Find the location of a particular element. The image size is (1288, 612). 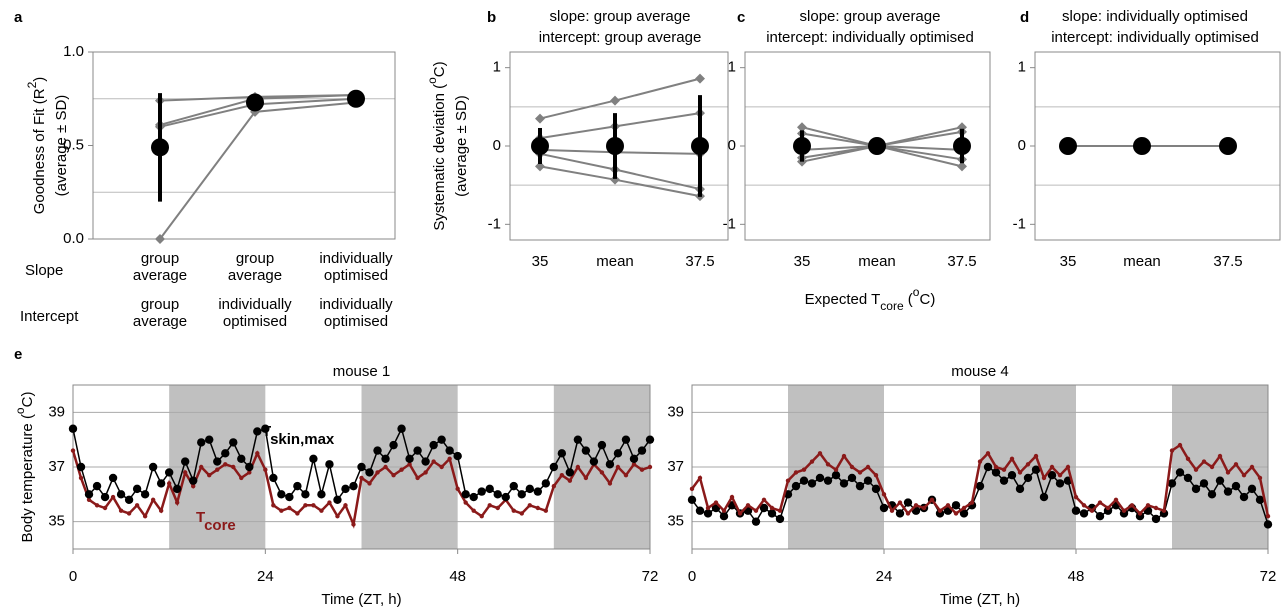

chart-title: intercept: group average is located at coordinates (620, 37).